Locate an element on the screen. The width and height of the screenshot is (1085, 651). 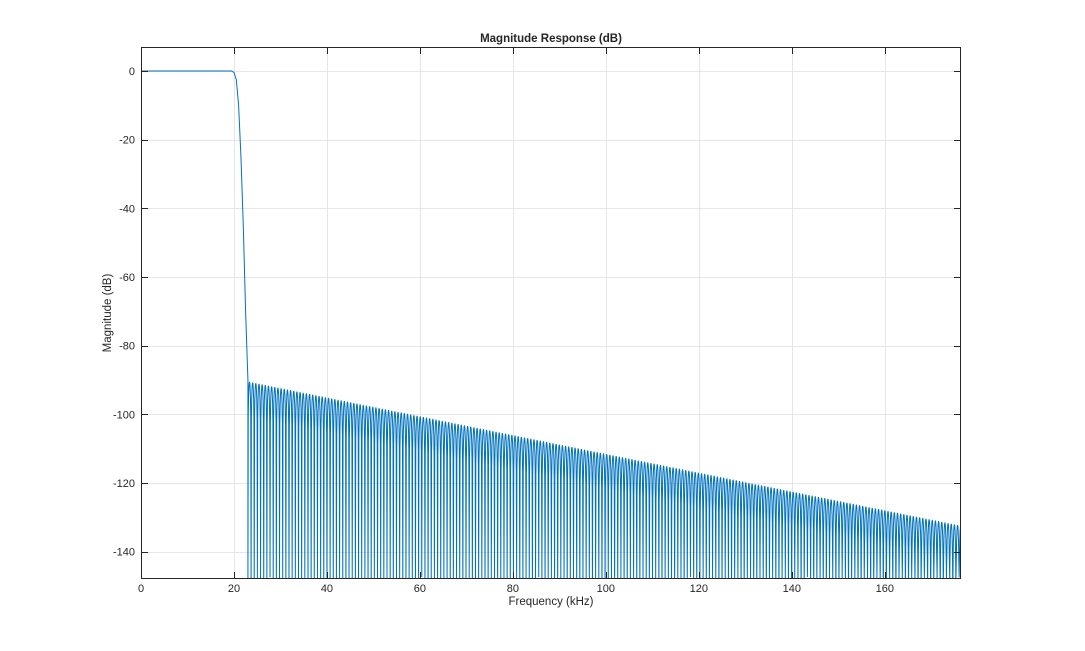
y-tick-label: -40 is located at coordinates (127, 209).